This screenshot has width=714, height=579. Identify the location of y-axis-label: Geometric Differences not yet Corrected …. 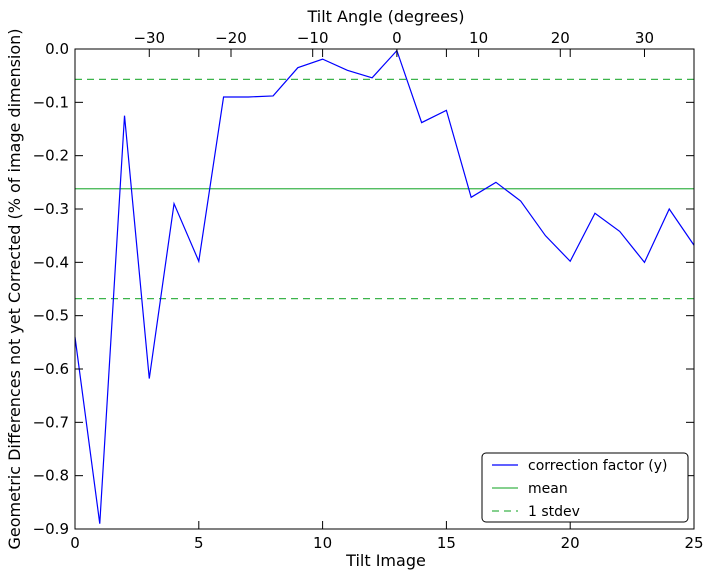
(14, 288).